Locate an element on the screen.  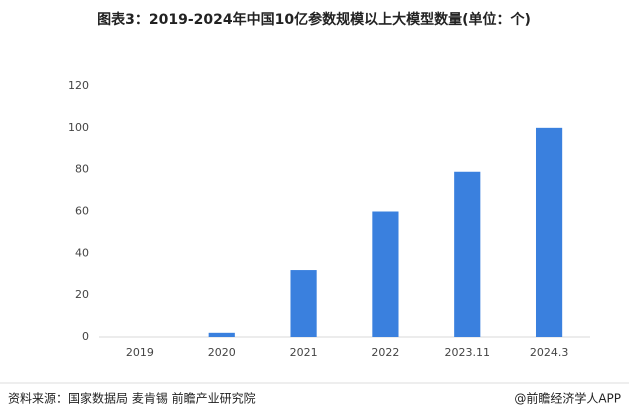
y-tick-label: 80 is located at coordinates (82, 169).